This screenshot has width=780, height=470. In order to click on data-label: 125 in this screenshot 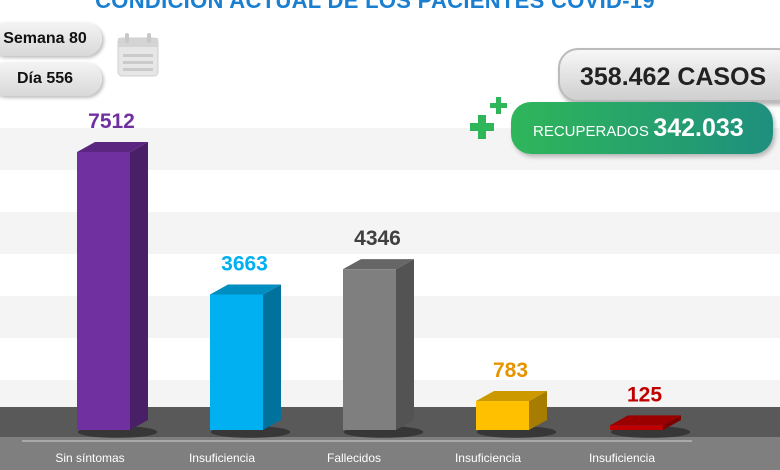, I will do `click(644, 394)`.